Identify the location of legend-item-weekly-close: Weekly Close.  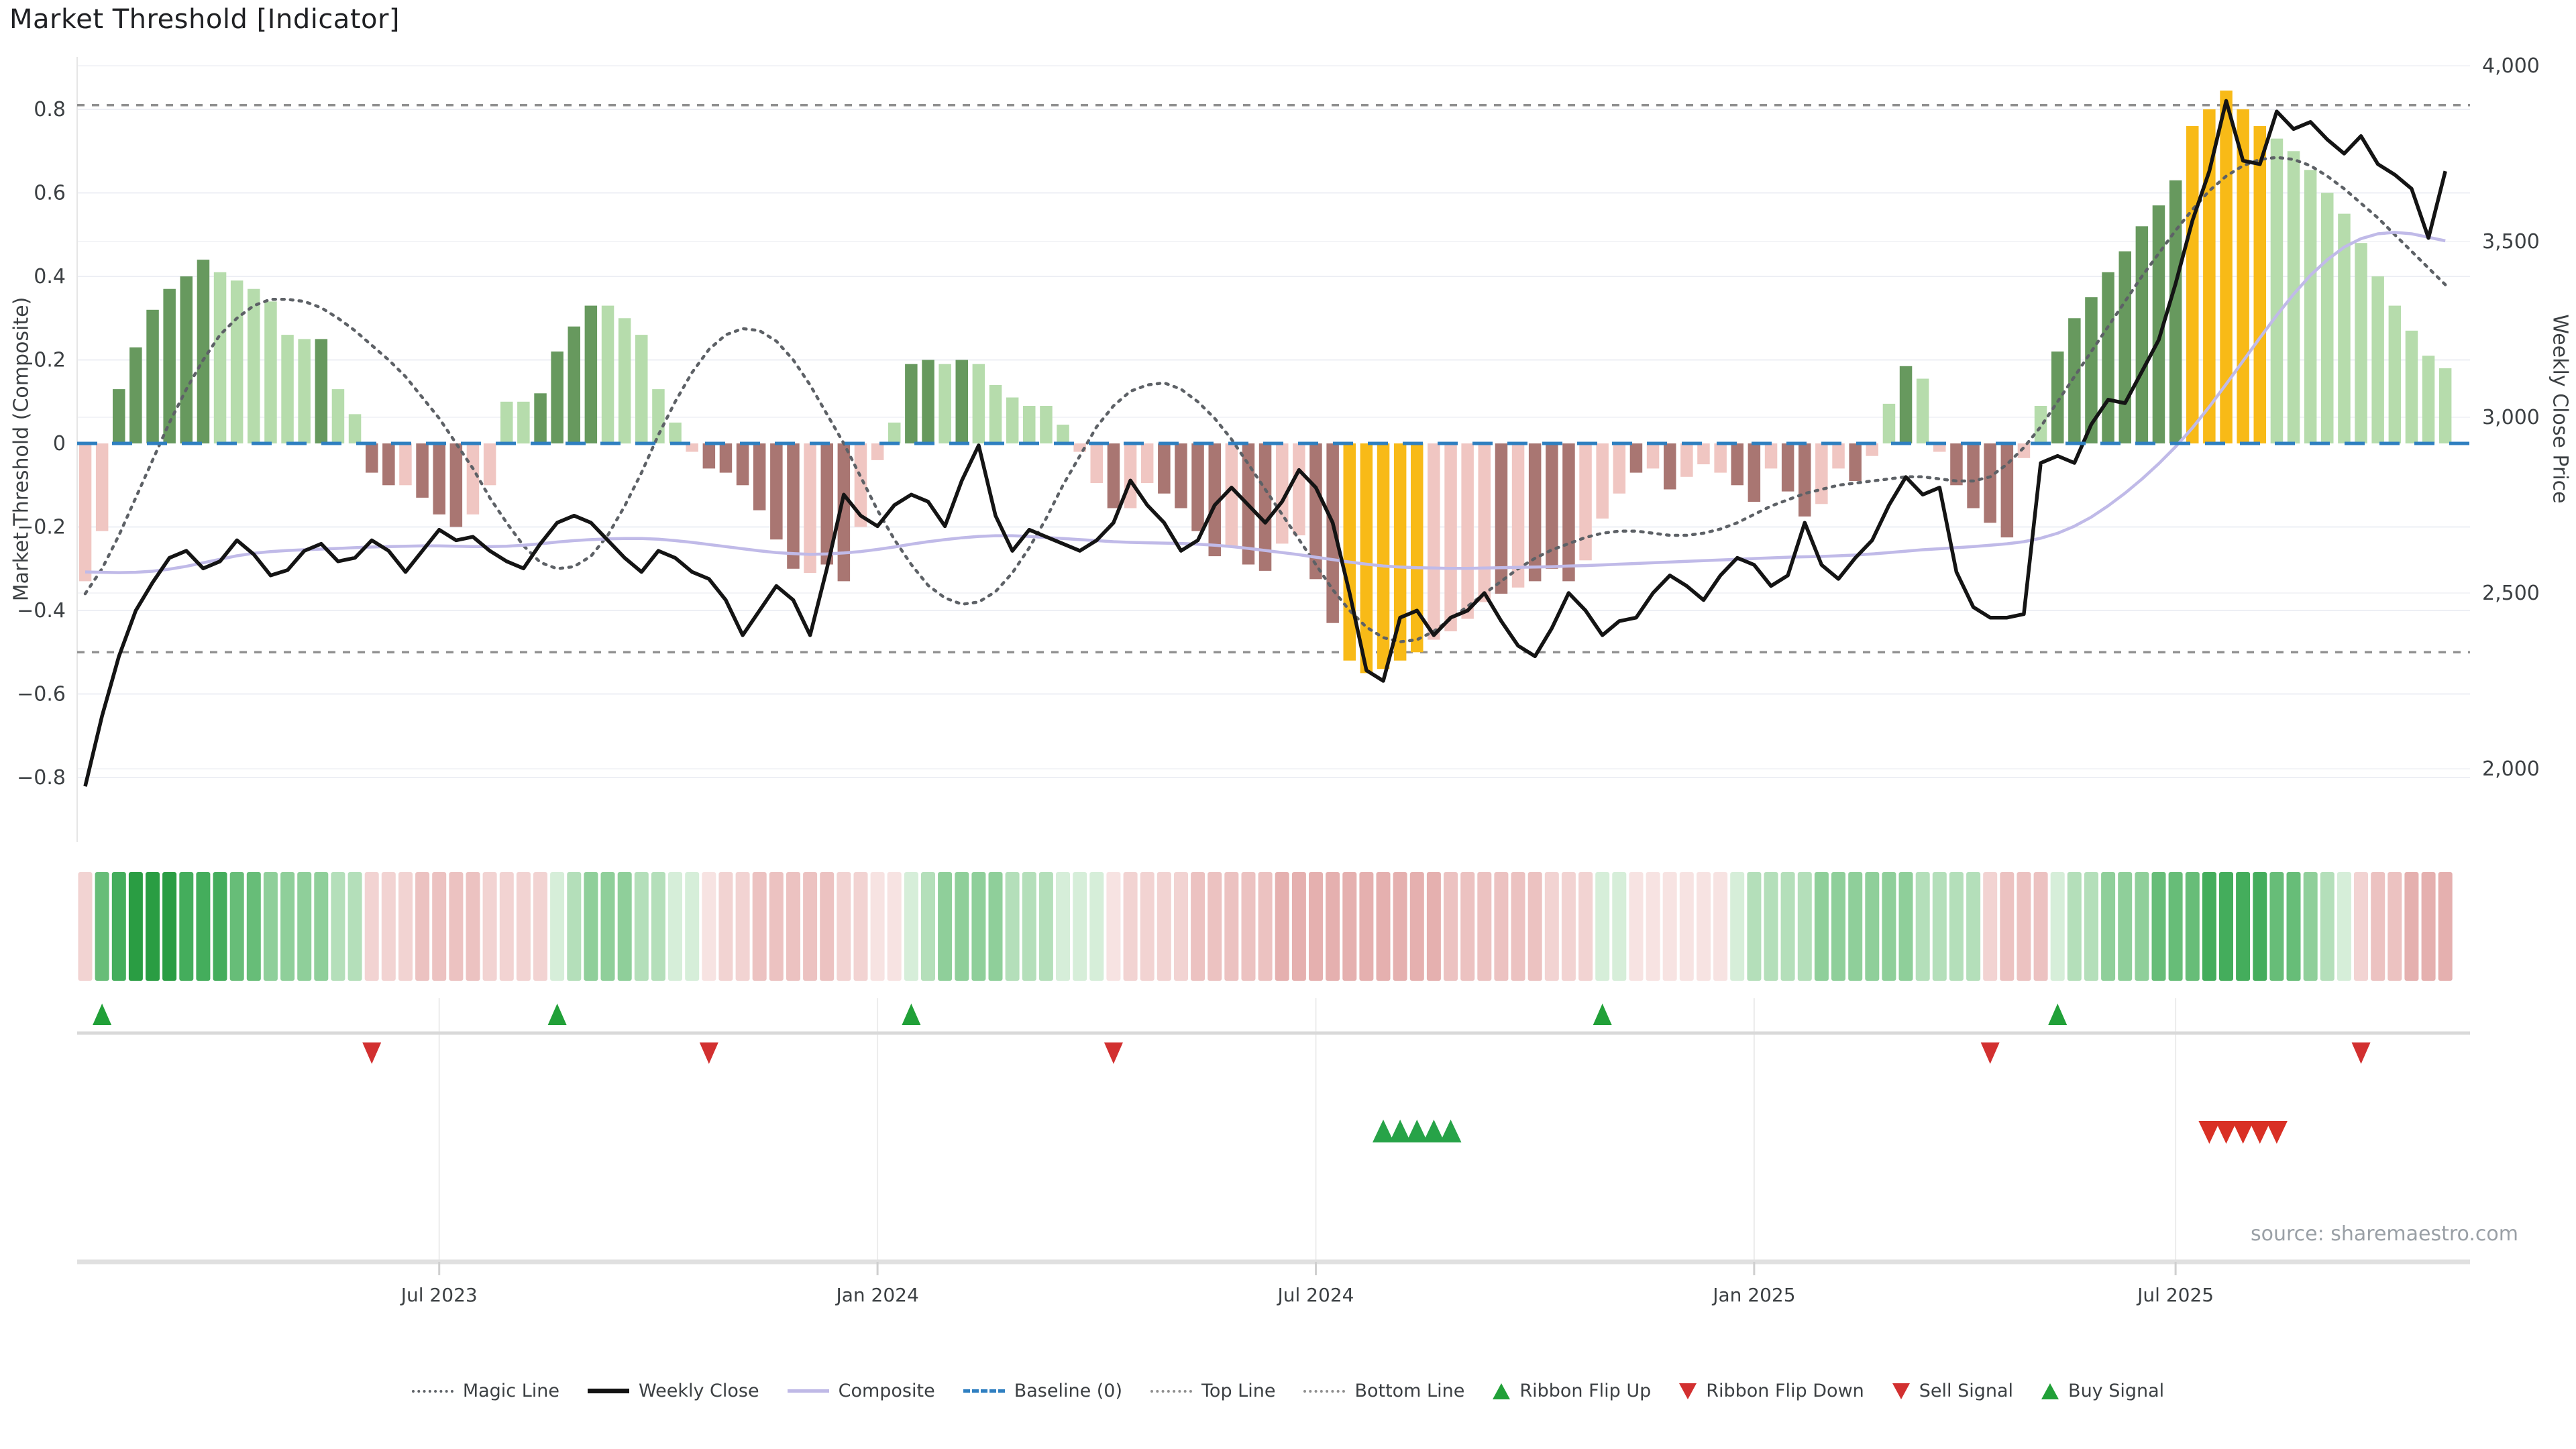
(673, 1391).